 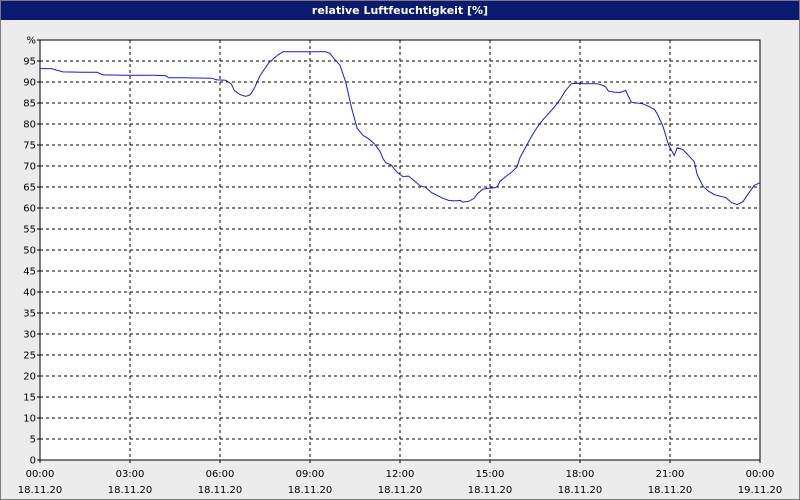 What do you see at coordinates (31, 41) in the screenshot?
I see `y-tick-label: %` at bounding box center [31, 41].